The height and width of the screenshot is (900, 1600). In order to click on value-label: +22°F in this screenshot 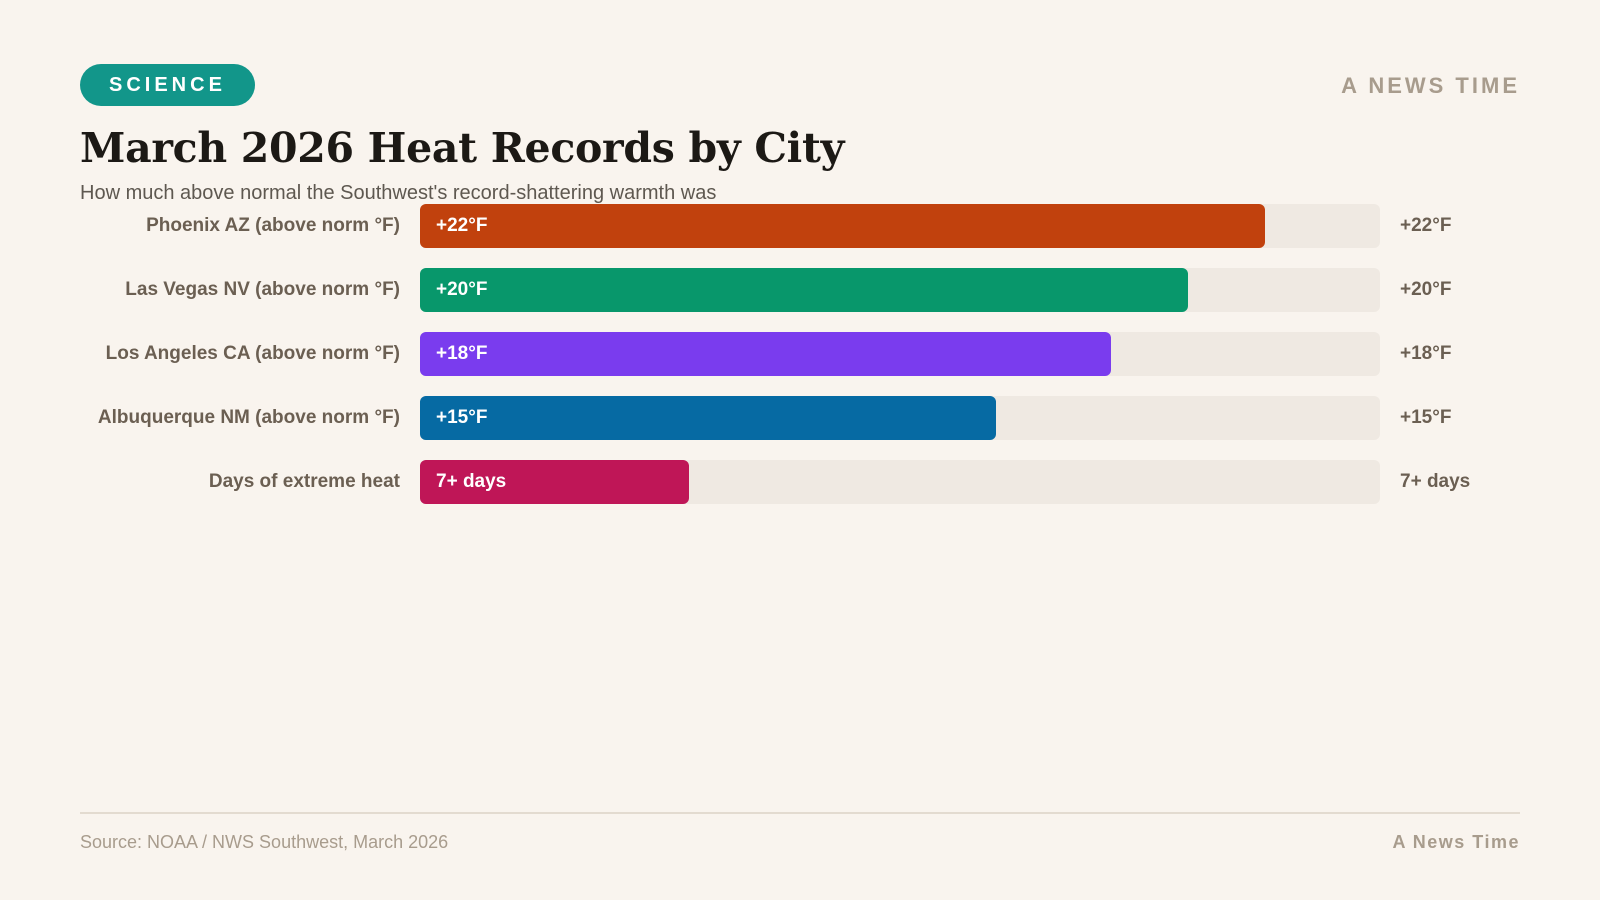, I will do `click(1426, 225)`.